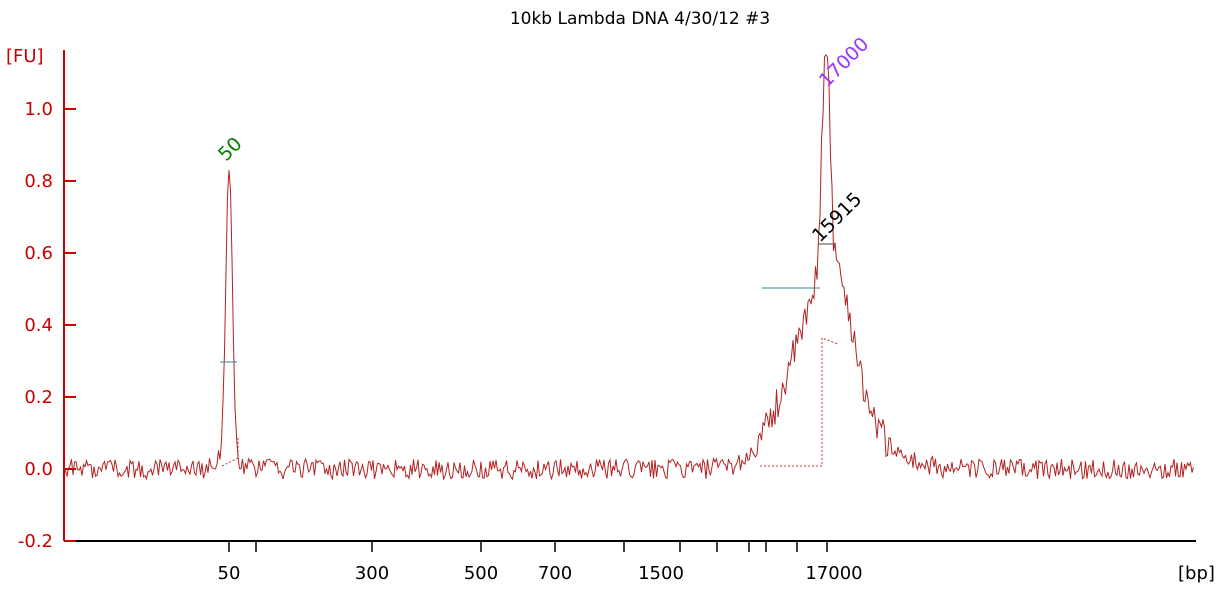 The image size is (1216, 590). What do you see at coordinates (844, 62) in the screenshot?
I see `peak-label-17000: 17000` at bounding box center [844, 62].